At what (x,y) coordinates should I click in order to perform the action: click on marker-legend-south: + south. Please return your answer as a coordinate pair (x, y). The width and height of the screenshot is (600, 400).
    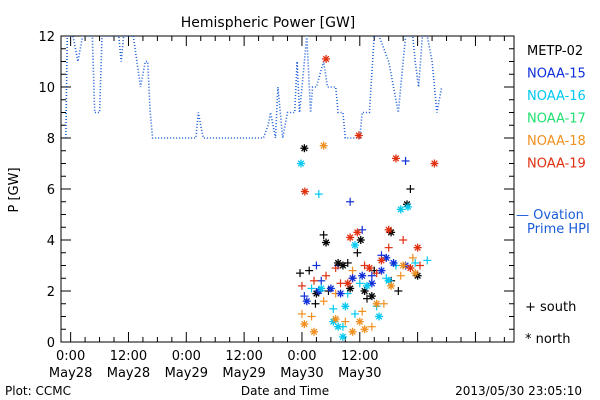
    Looking at the image, I should click on (550, 307).